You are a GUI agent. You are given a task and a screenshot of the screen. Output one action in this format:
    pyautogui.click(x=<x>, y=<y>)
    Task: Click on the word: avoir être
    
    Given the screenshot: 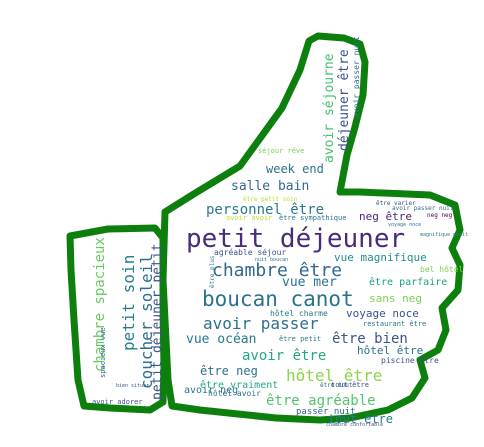 What is the action you would take?
    pyautogui.click(x=284, y=356)
    